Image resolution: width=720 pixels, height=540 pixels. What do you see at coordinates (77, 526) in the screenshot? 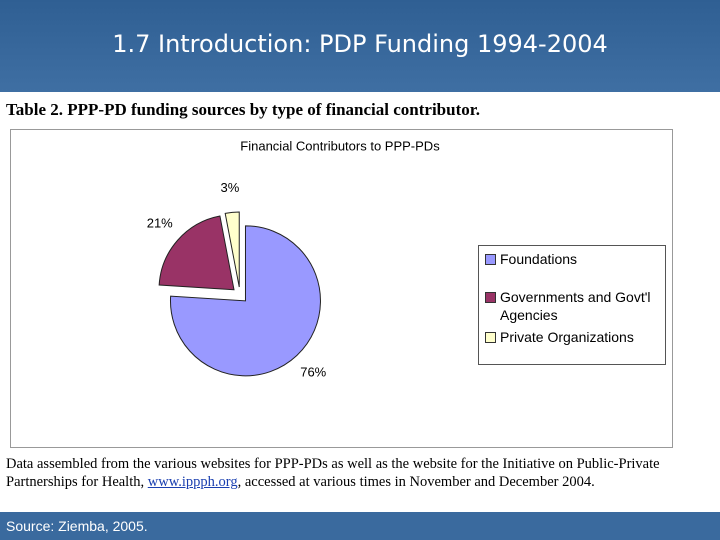
I see `source: Source: Ziemba, 2005.` at bounding box center [77, 526].